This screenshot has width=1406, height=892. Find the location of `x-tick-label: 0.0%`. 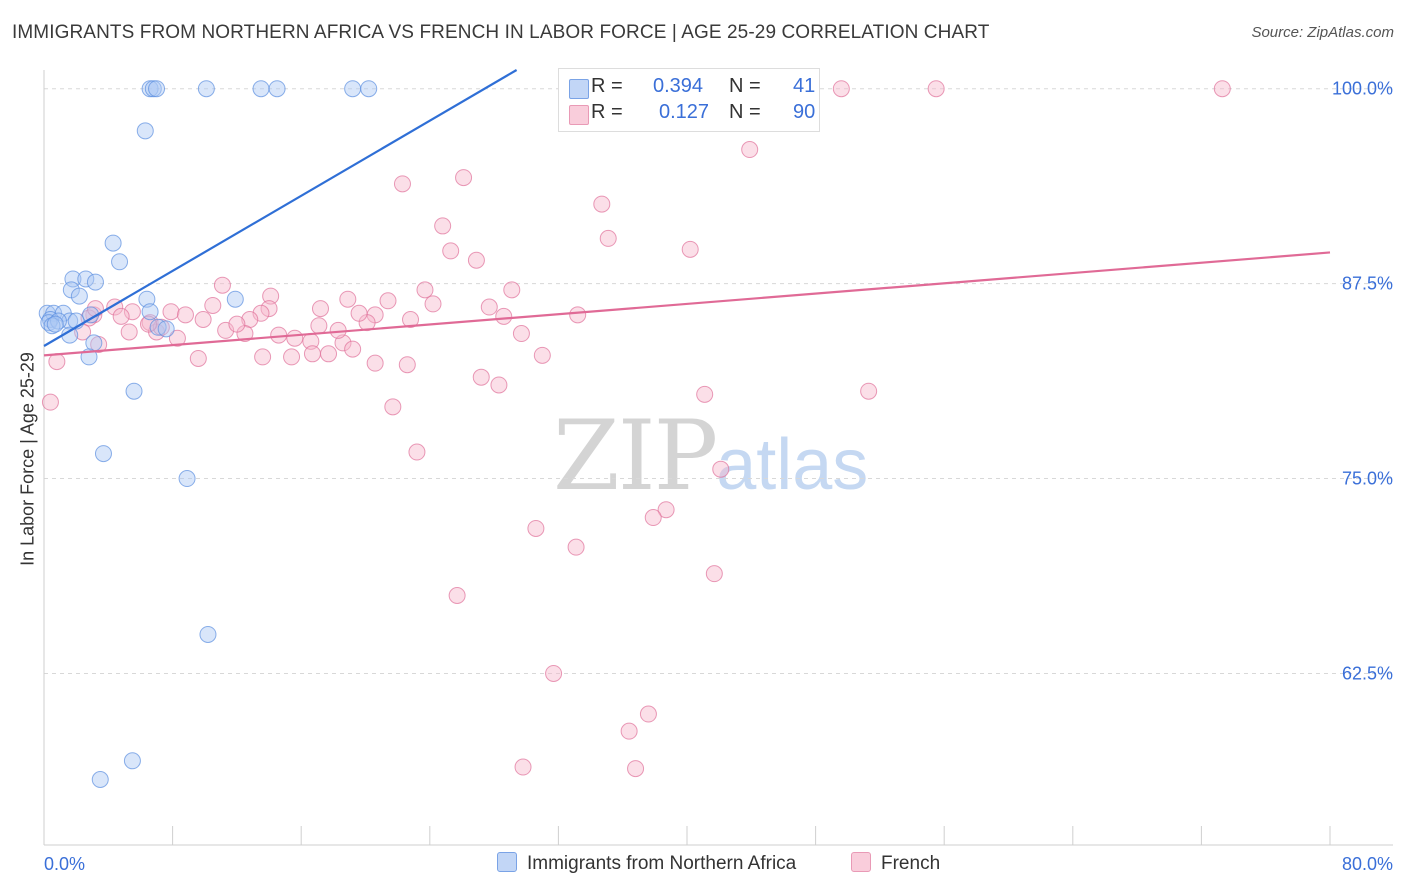

x-tick-label: 0.0% is located at coordinates (64, 864).